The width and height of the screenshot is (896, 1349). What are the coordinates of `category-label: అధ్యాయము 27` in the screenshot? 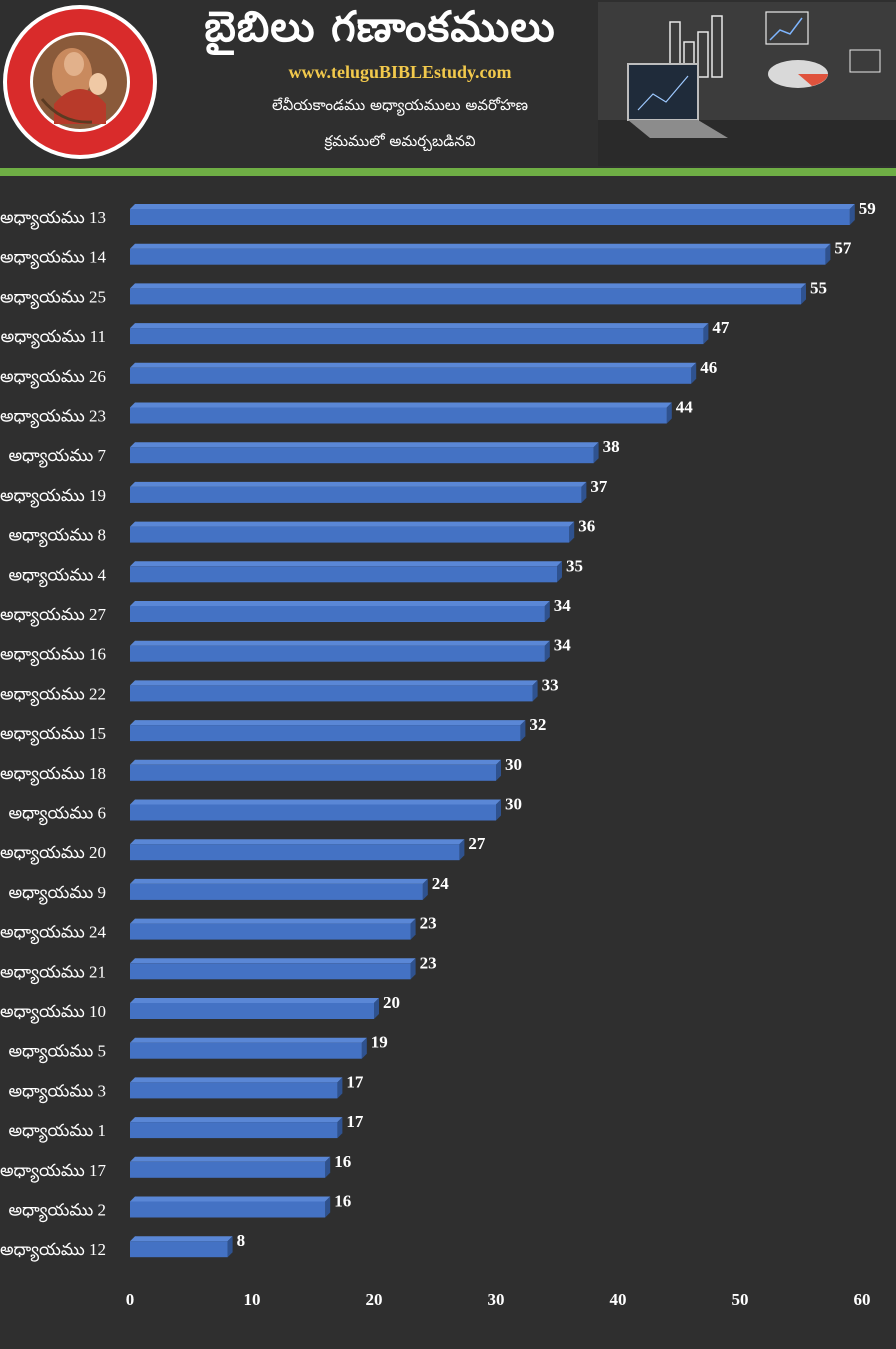 It's located at (53, 616).